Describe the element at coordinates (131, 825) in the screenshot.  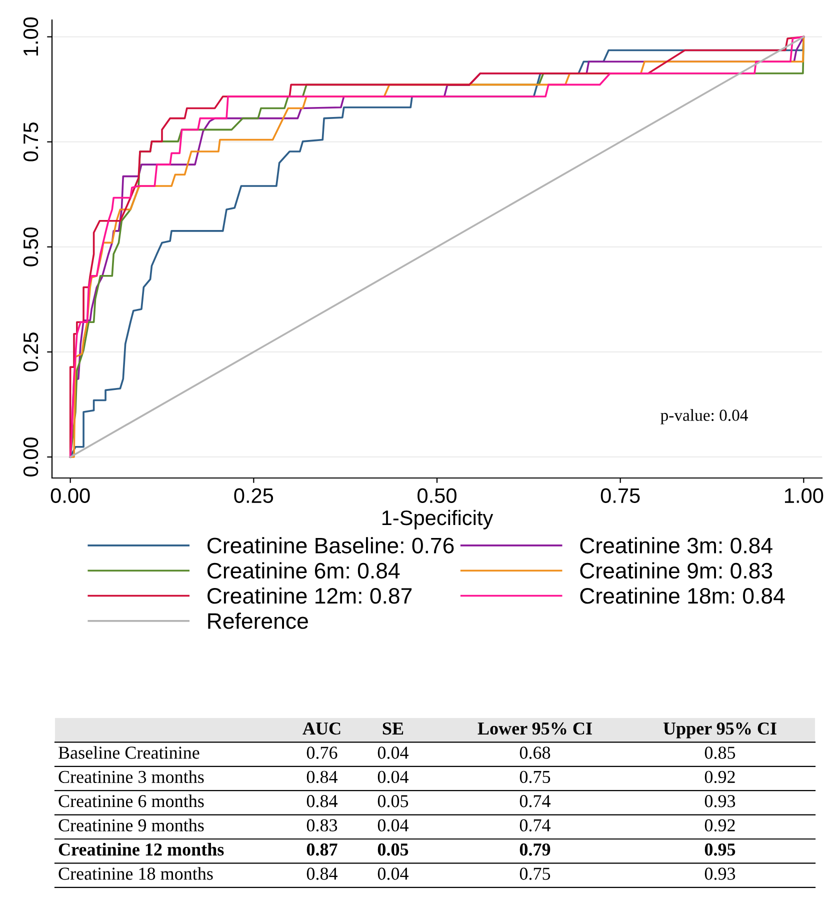
I see `text: Creatinine 9 months` at that location.